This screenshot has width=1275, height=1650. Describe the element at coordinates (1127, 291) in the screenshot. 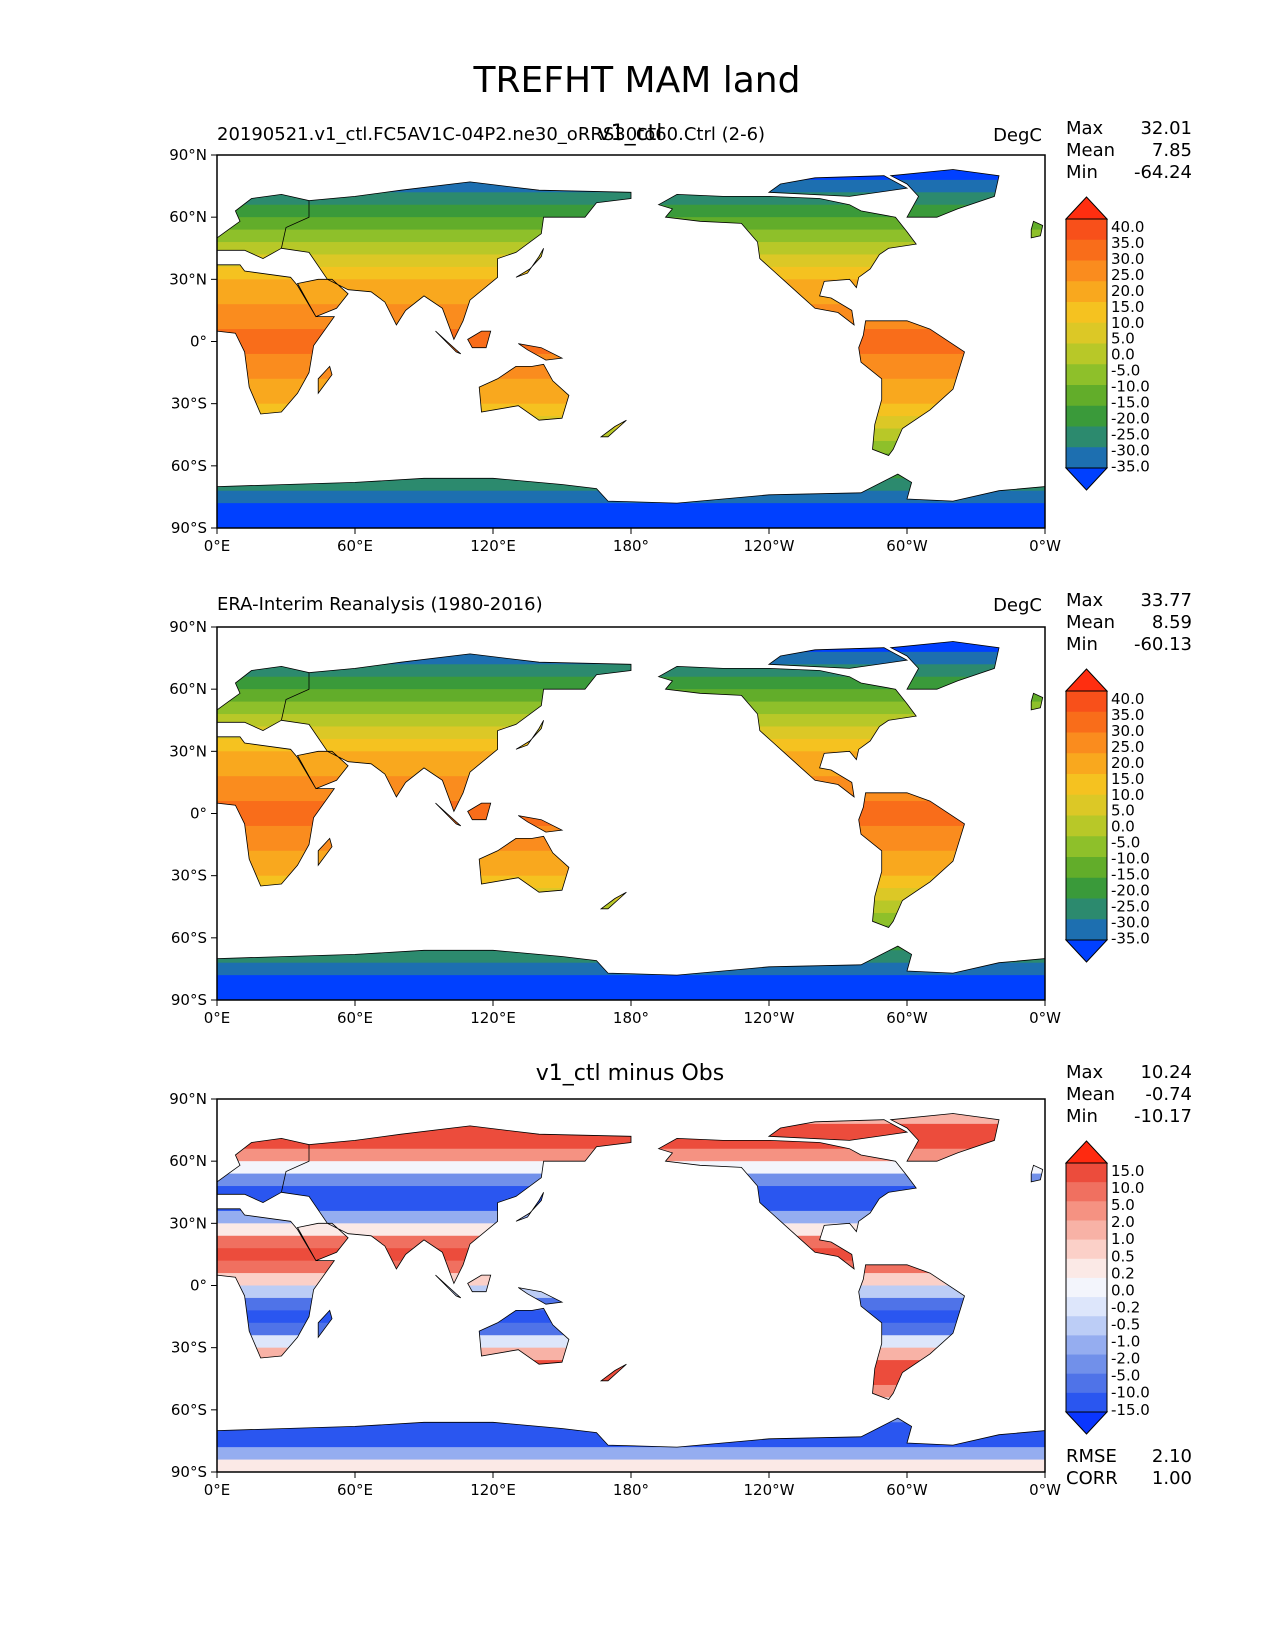

I see `colorbar-tick-label: 20.0` at that location.